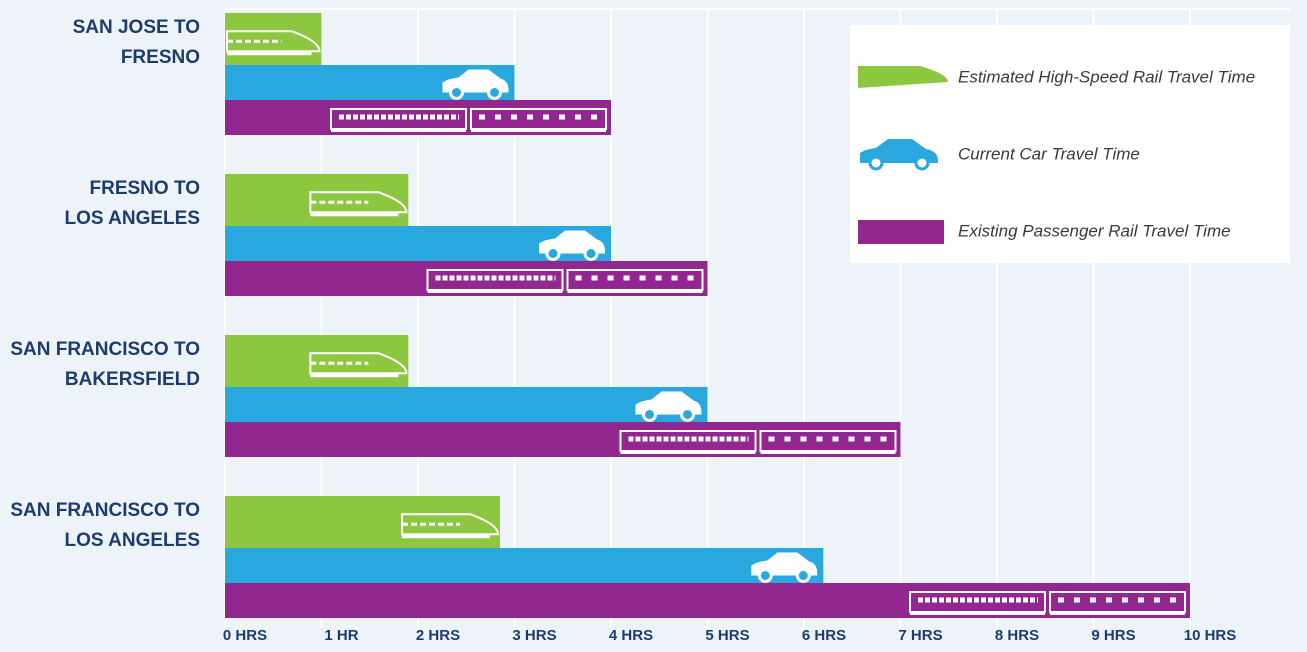  Describe the element at coordinates (1094, 230) in the screenshot. I see `legend-label: Existing Passenger Rail Travel Time` at that location.